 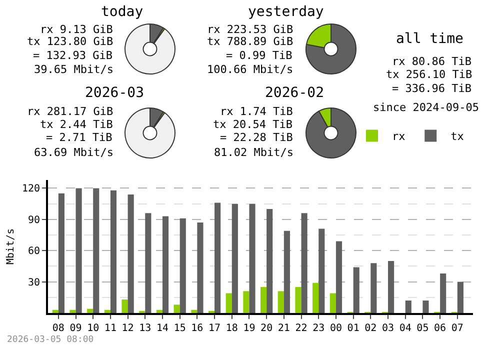 I want to click on y-tick-label: 30, so click(x=34, y=282).